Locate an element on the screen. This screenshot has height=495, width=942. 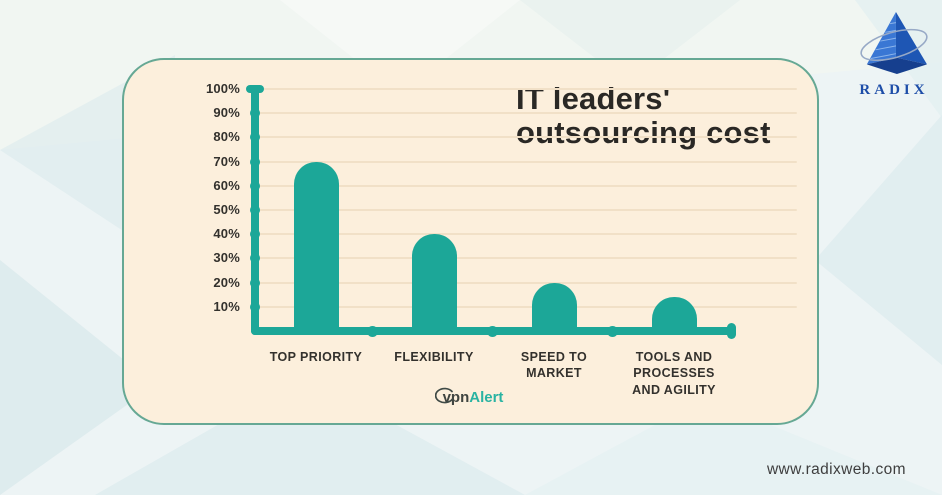
radix-logo: RADIX is located at coordinates (894, 54).